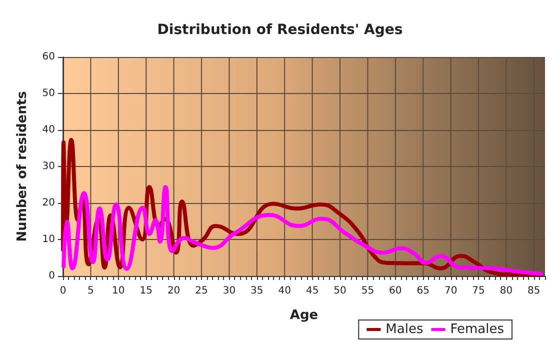 The width and height of the screenshot is (560, 353). I want to click on chart-title: Distribution of Residents' Ages, so click(280, 30).